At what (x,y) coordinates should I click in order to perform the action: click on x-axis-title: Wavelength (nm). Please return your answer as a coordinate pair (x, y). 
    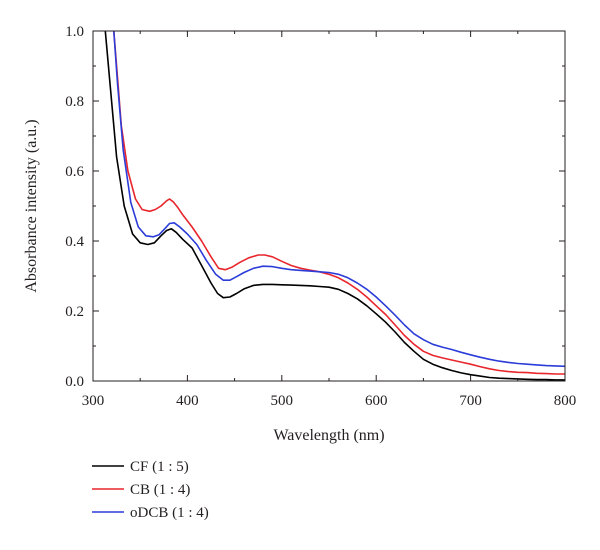
    Looking at the image, I should click on (328, 435).